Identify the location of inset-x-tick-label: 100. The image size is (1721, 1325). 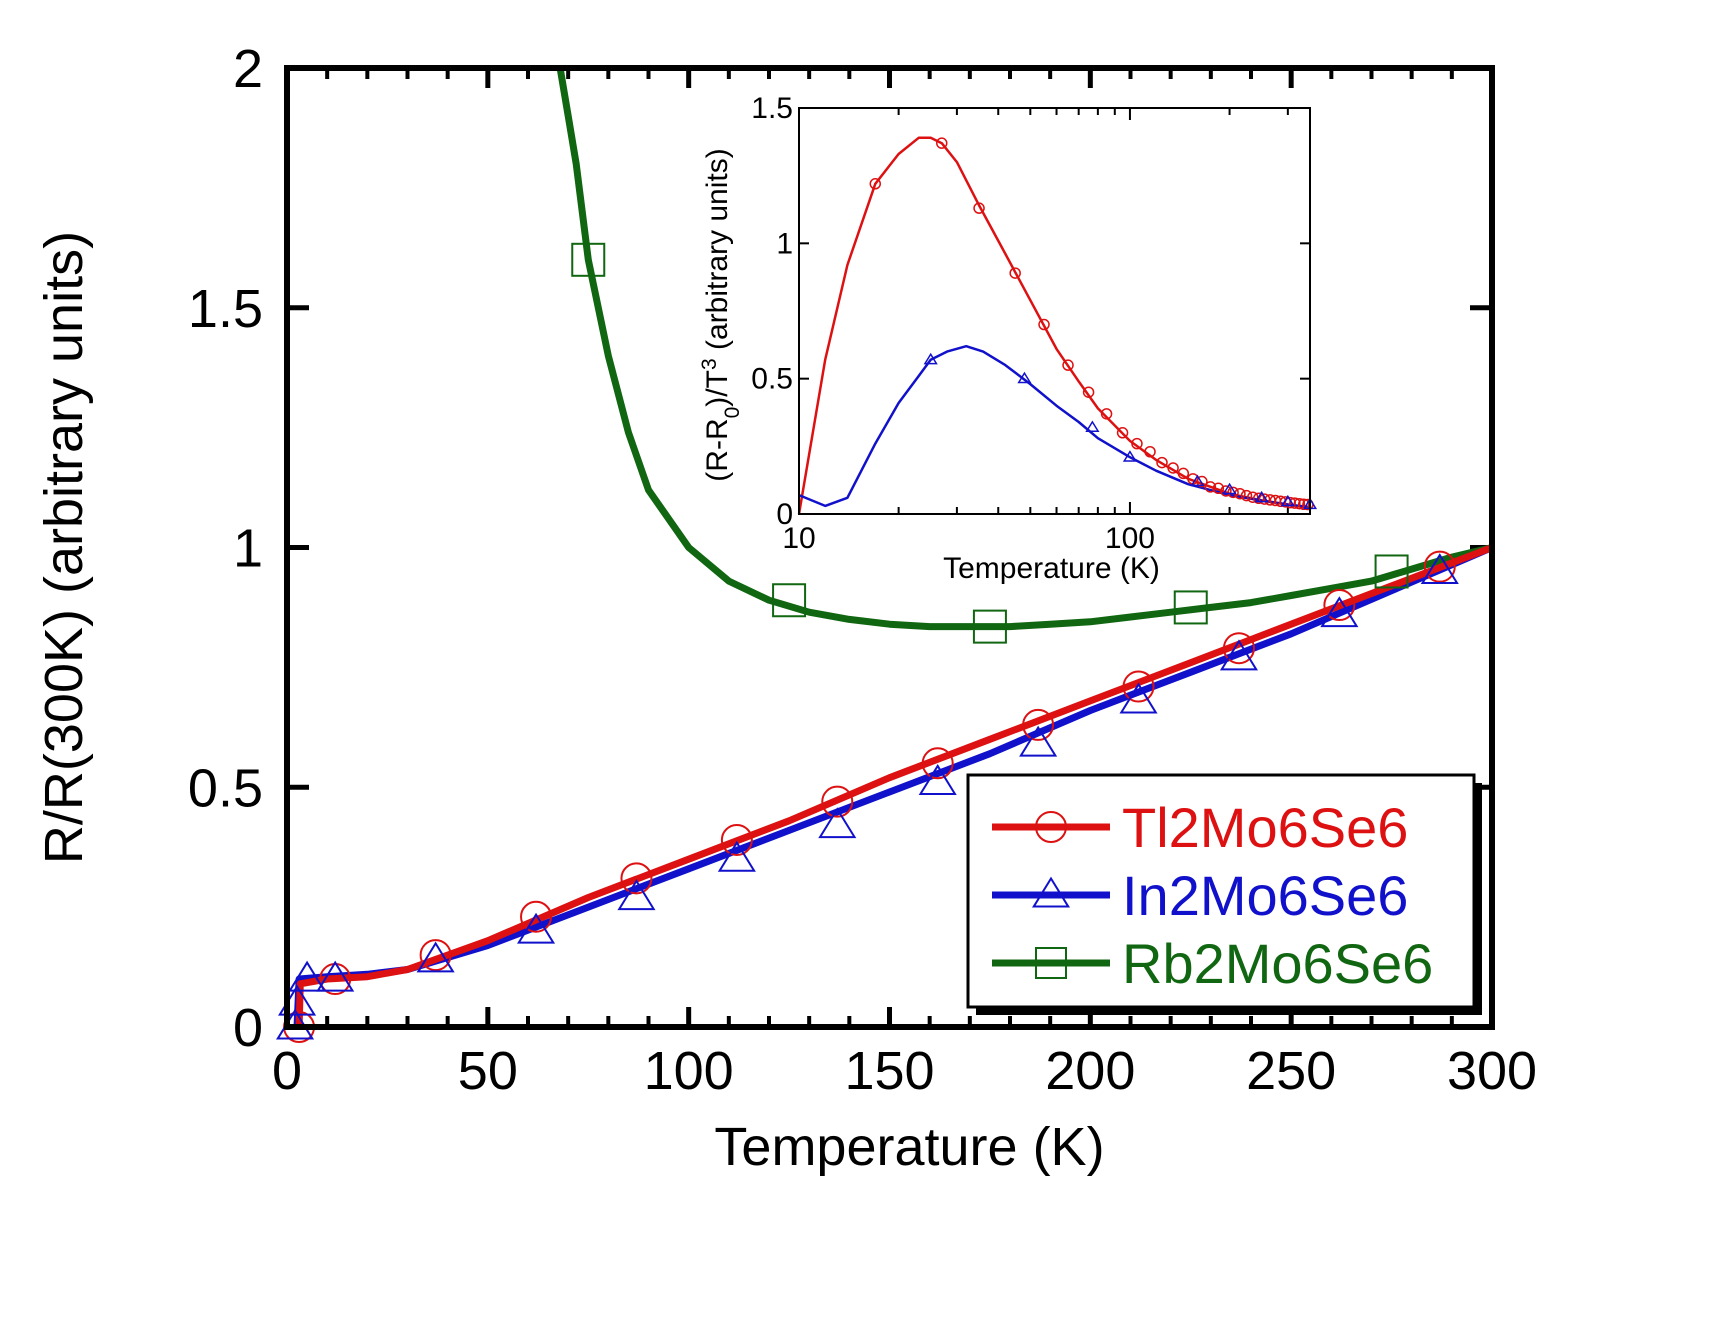
(1130, 538).